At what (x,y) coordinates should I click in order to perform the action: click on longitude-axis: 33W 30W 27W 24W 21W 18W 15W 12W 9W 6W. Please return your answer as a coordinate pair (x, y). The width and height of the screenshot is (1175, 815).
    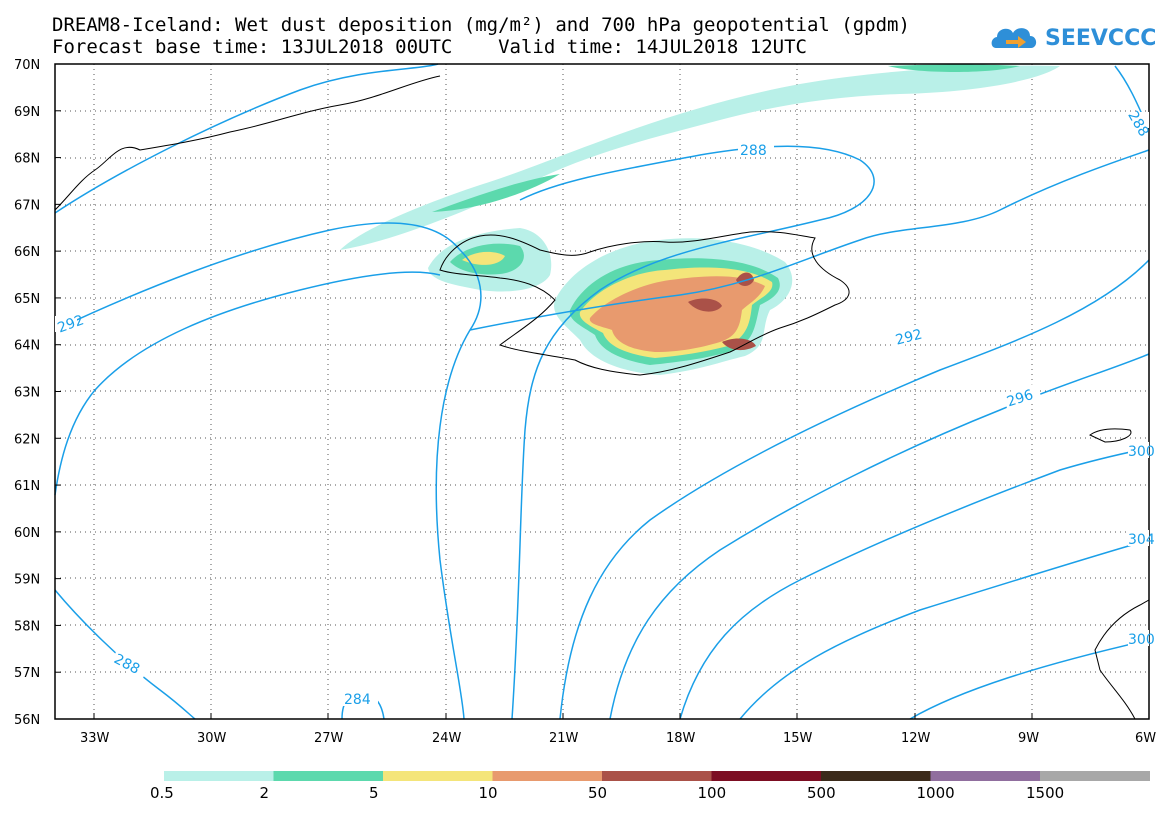
    Looking at the image, I should click on (618, 729).